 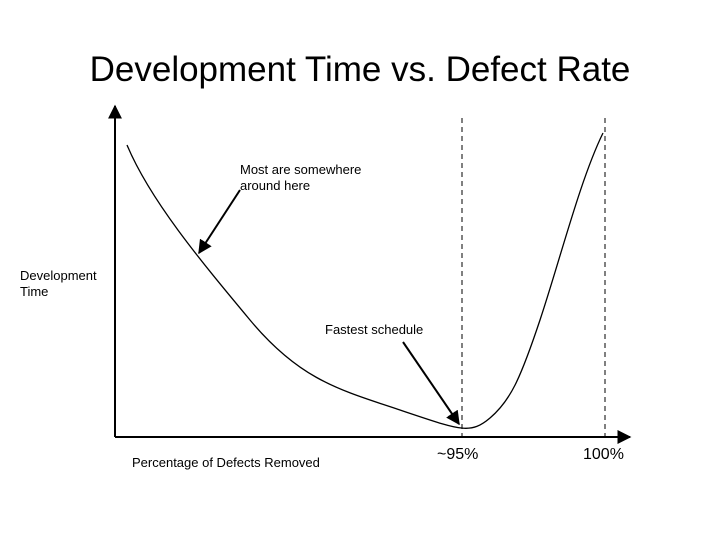 What do you see at coordinates (431, 383) in the screenshot?
I see `arrow-fastest` at bounding box center [431, 383].